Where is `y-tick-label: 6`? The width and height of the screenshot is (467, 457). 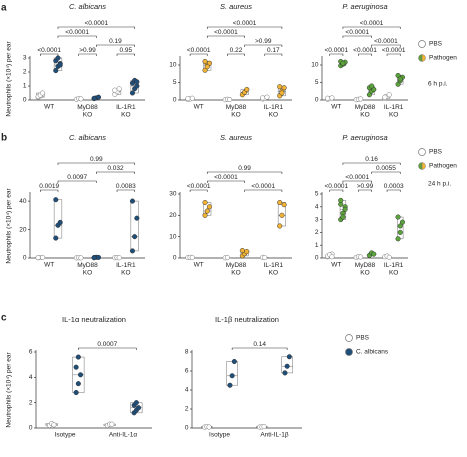
y-tick-label: 6 is located at coordinates (31, 352).